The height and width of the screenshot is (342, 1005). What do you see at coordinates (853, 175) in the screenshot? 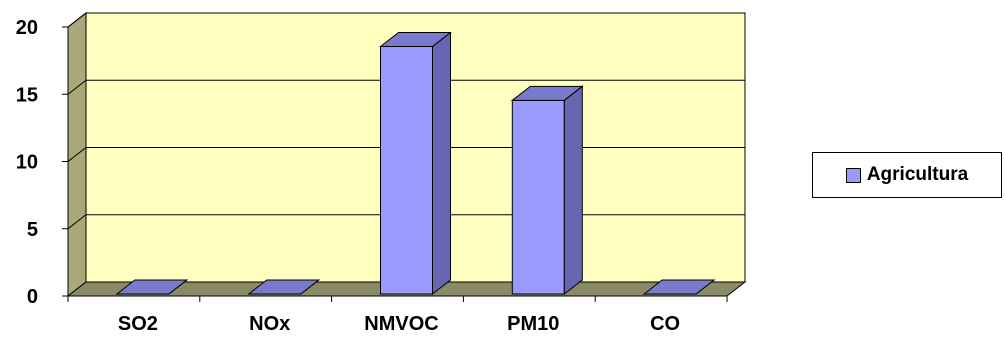
I see `legend-swatch` at bounding box center [853, 175].